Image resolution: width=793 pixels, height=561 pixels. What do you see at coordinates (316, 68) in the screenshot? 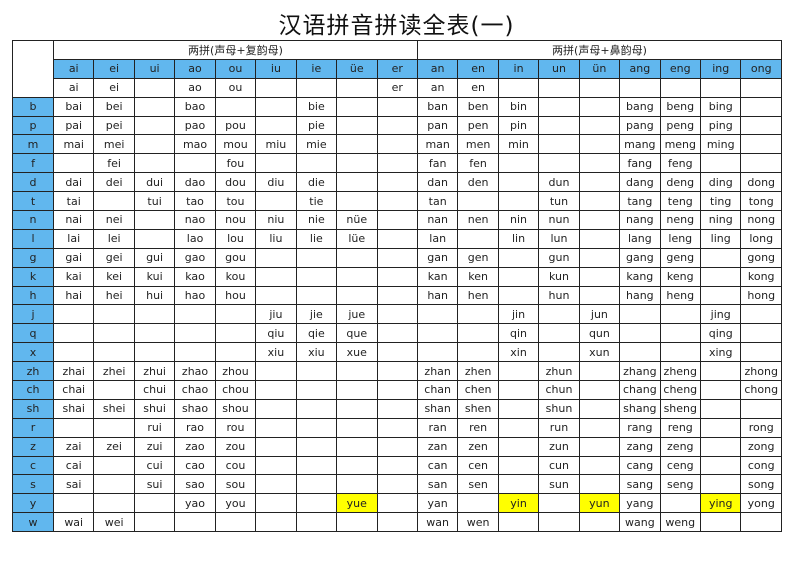
I see `final-header: ie` at bounding box center [316, 68].